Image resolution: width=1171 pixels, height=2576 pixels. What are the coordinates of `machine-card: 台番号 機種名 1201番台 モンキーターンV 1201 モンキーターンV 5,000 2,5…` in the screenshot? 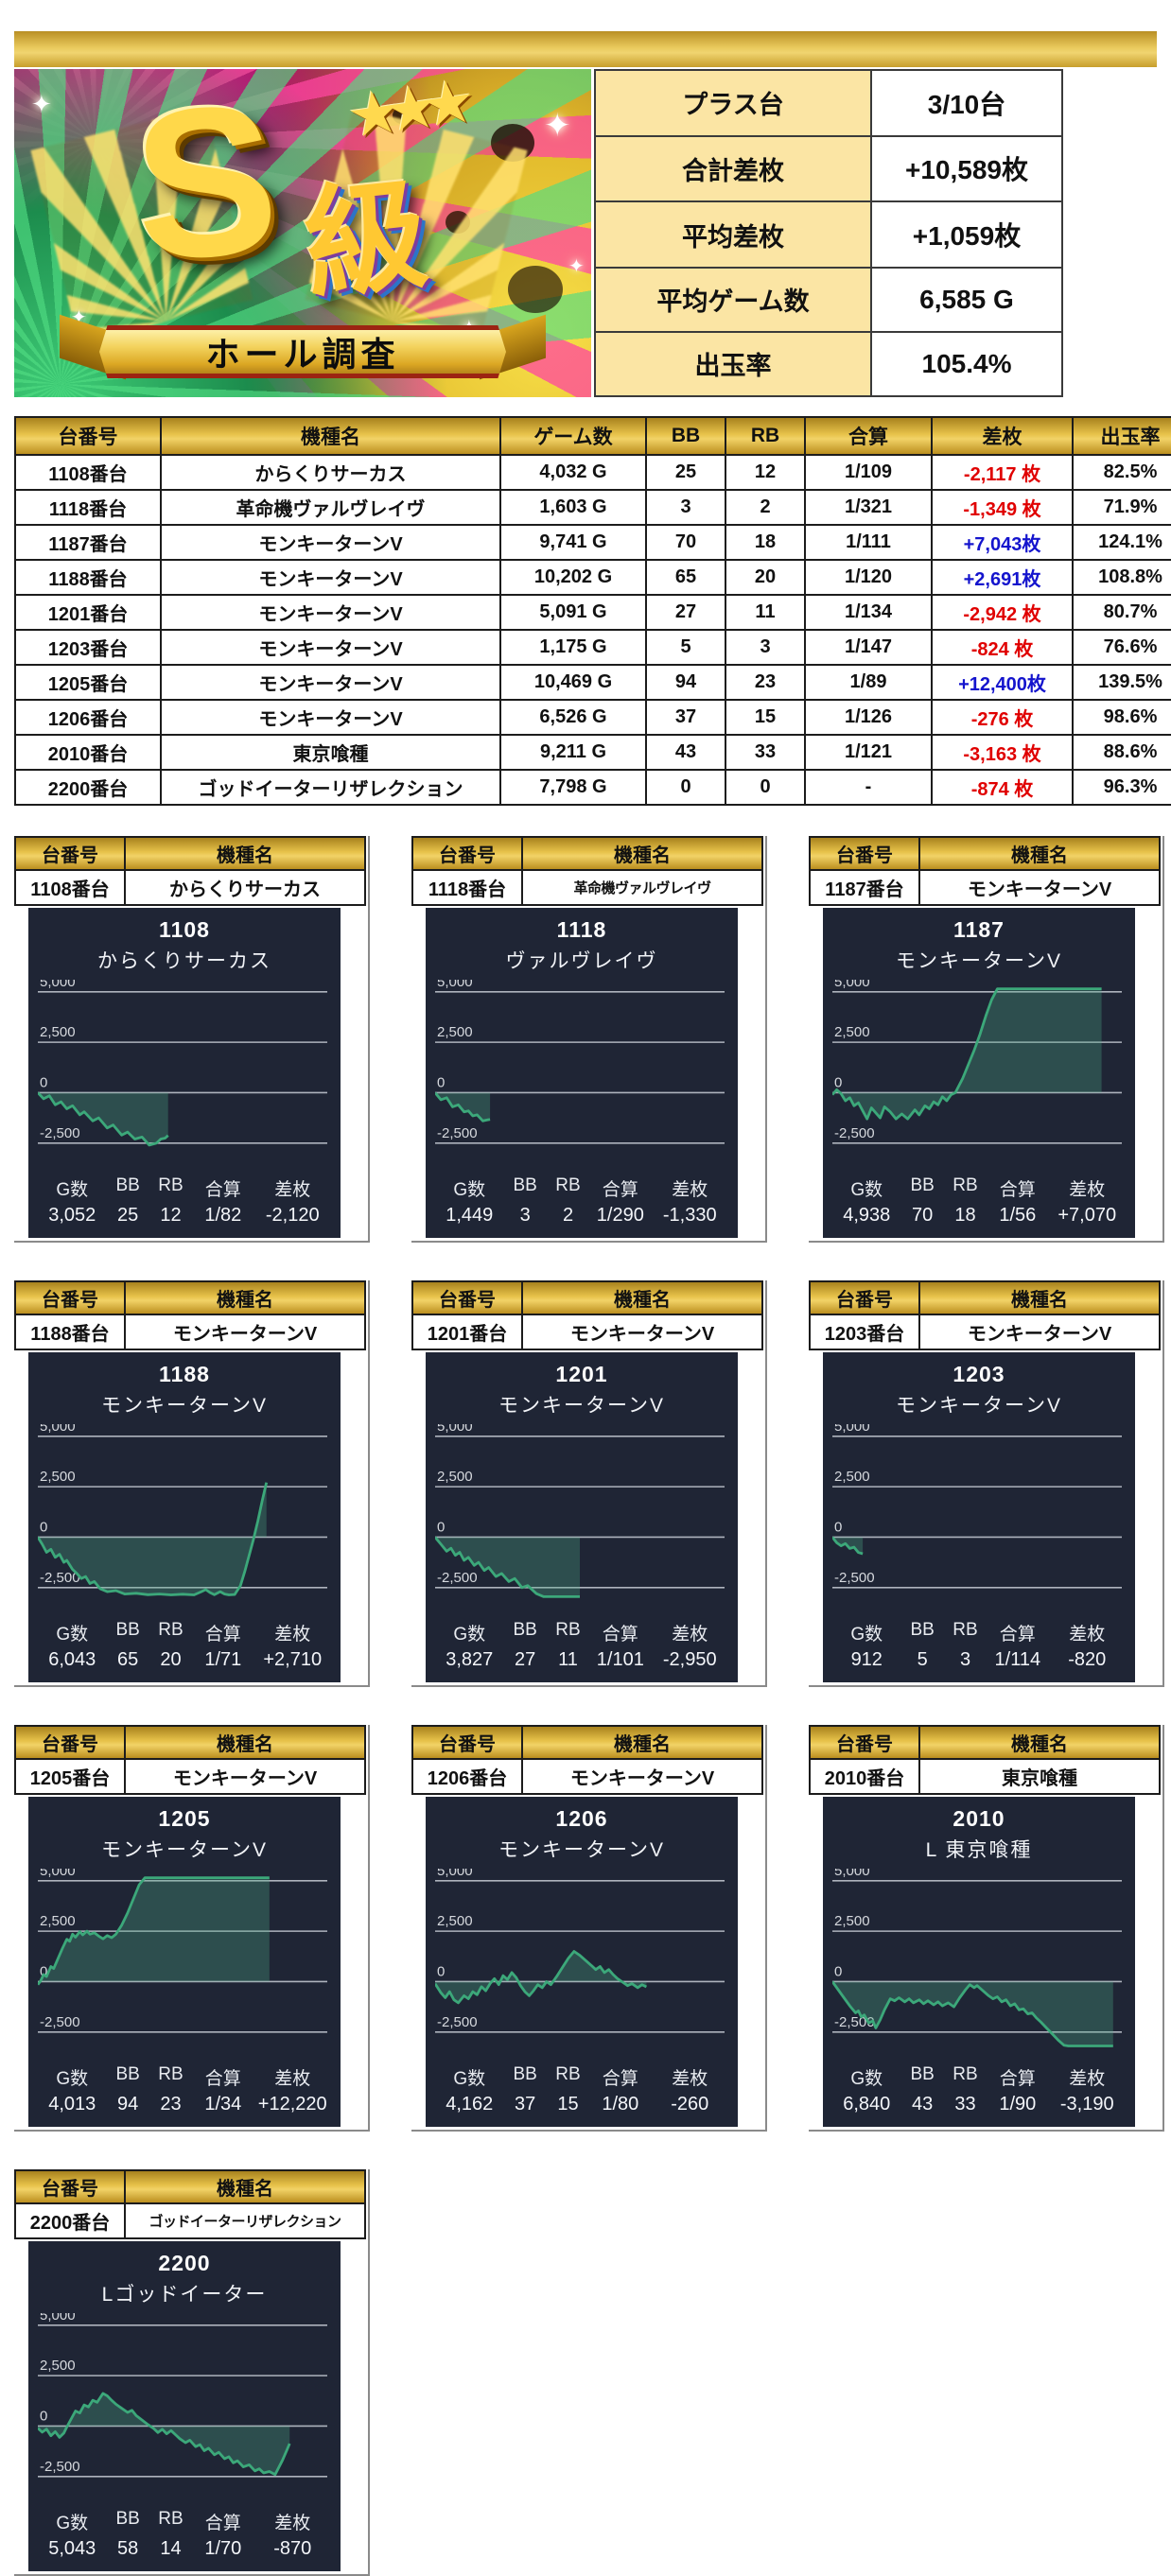 It's located at (589, 1483).